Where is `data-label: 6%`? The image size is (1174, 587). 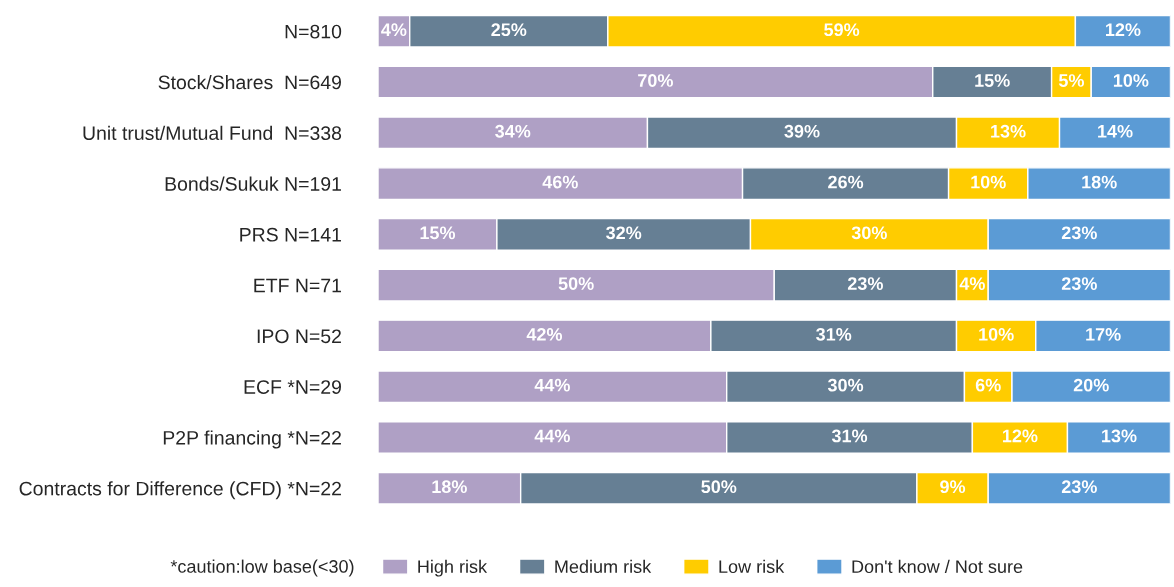
data-label: 6% is located at coordinates (988, 385).